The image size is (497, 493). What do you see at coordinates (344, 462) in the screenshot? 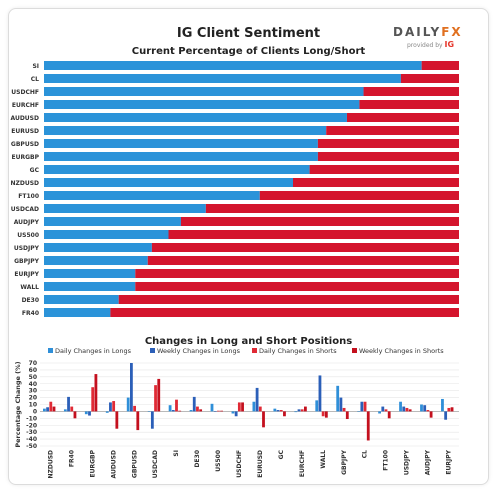
I see `x-tick-label: GBPJPY` at bounding box center [344, 462].